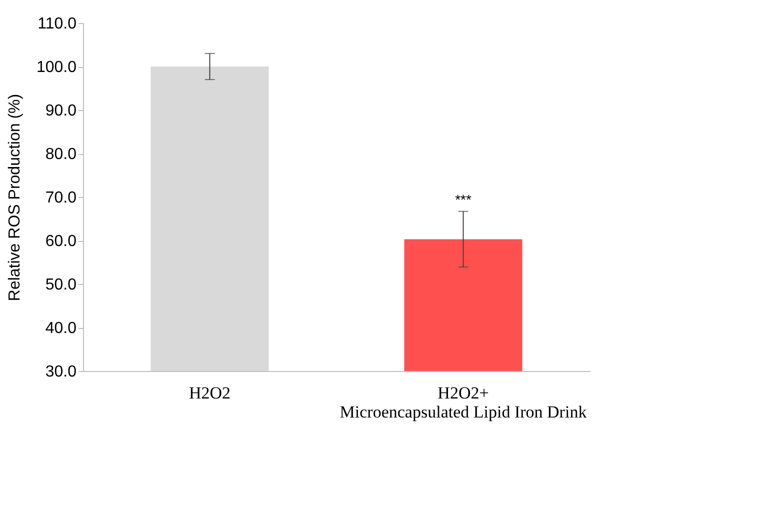 This screenshot has height=529, width=764. What do you see at coordinates (464, 403) in the screenshot?
I see `x-tick-label: H2O2+ Microencapsulated Lipid Iron Drink` at bounding box center [464, 403].